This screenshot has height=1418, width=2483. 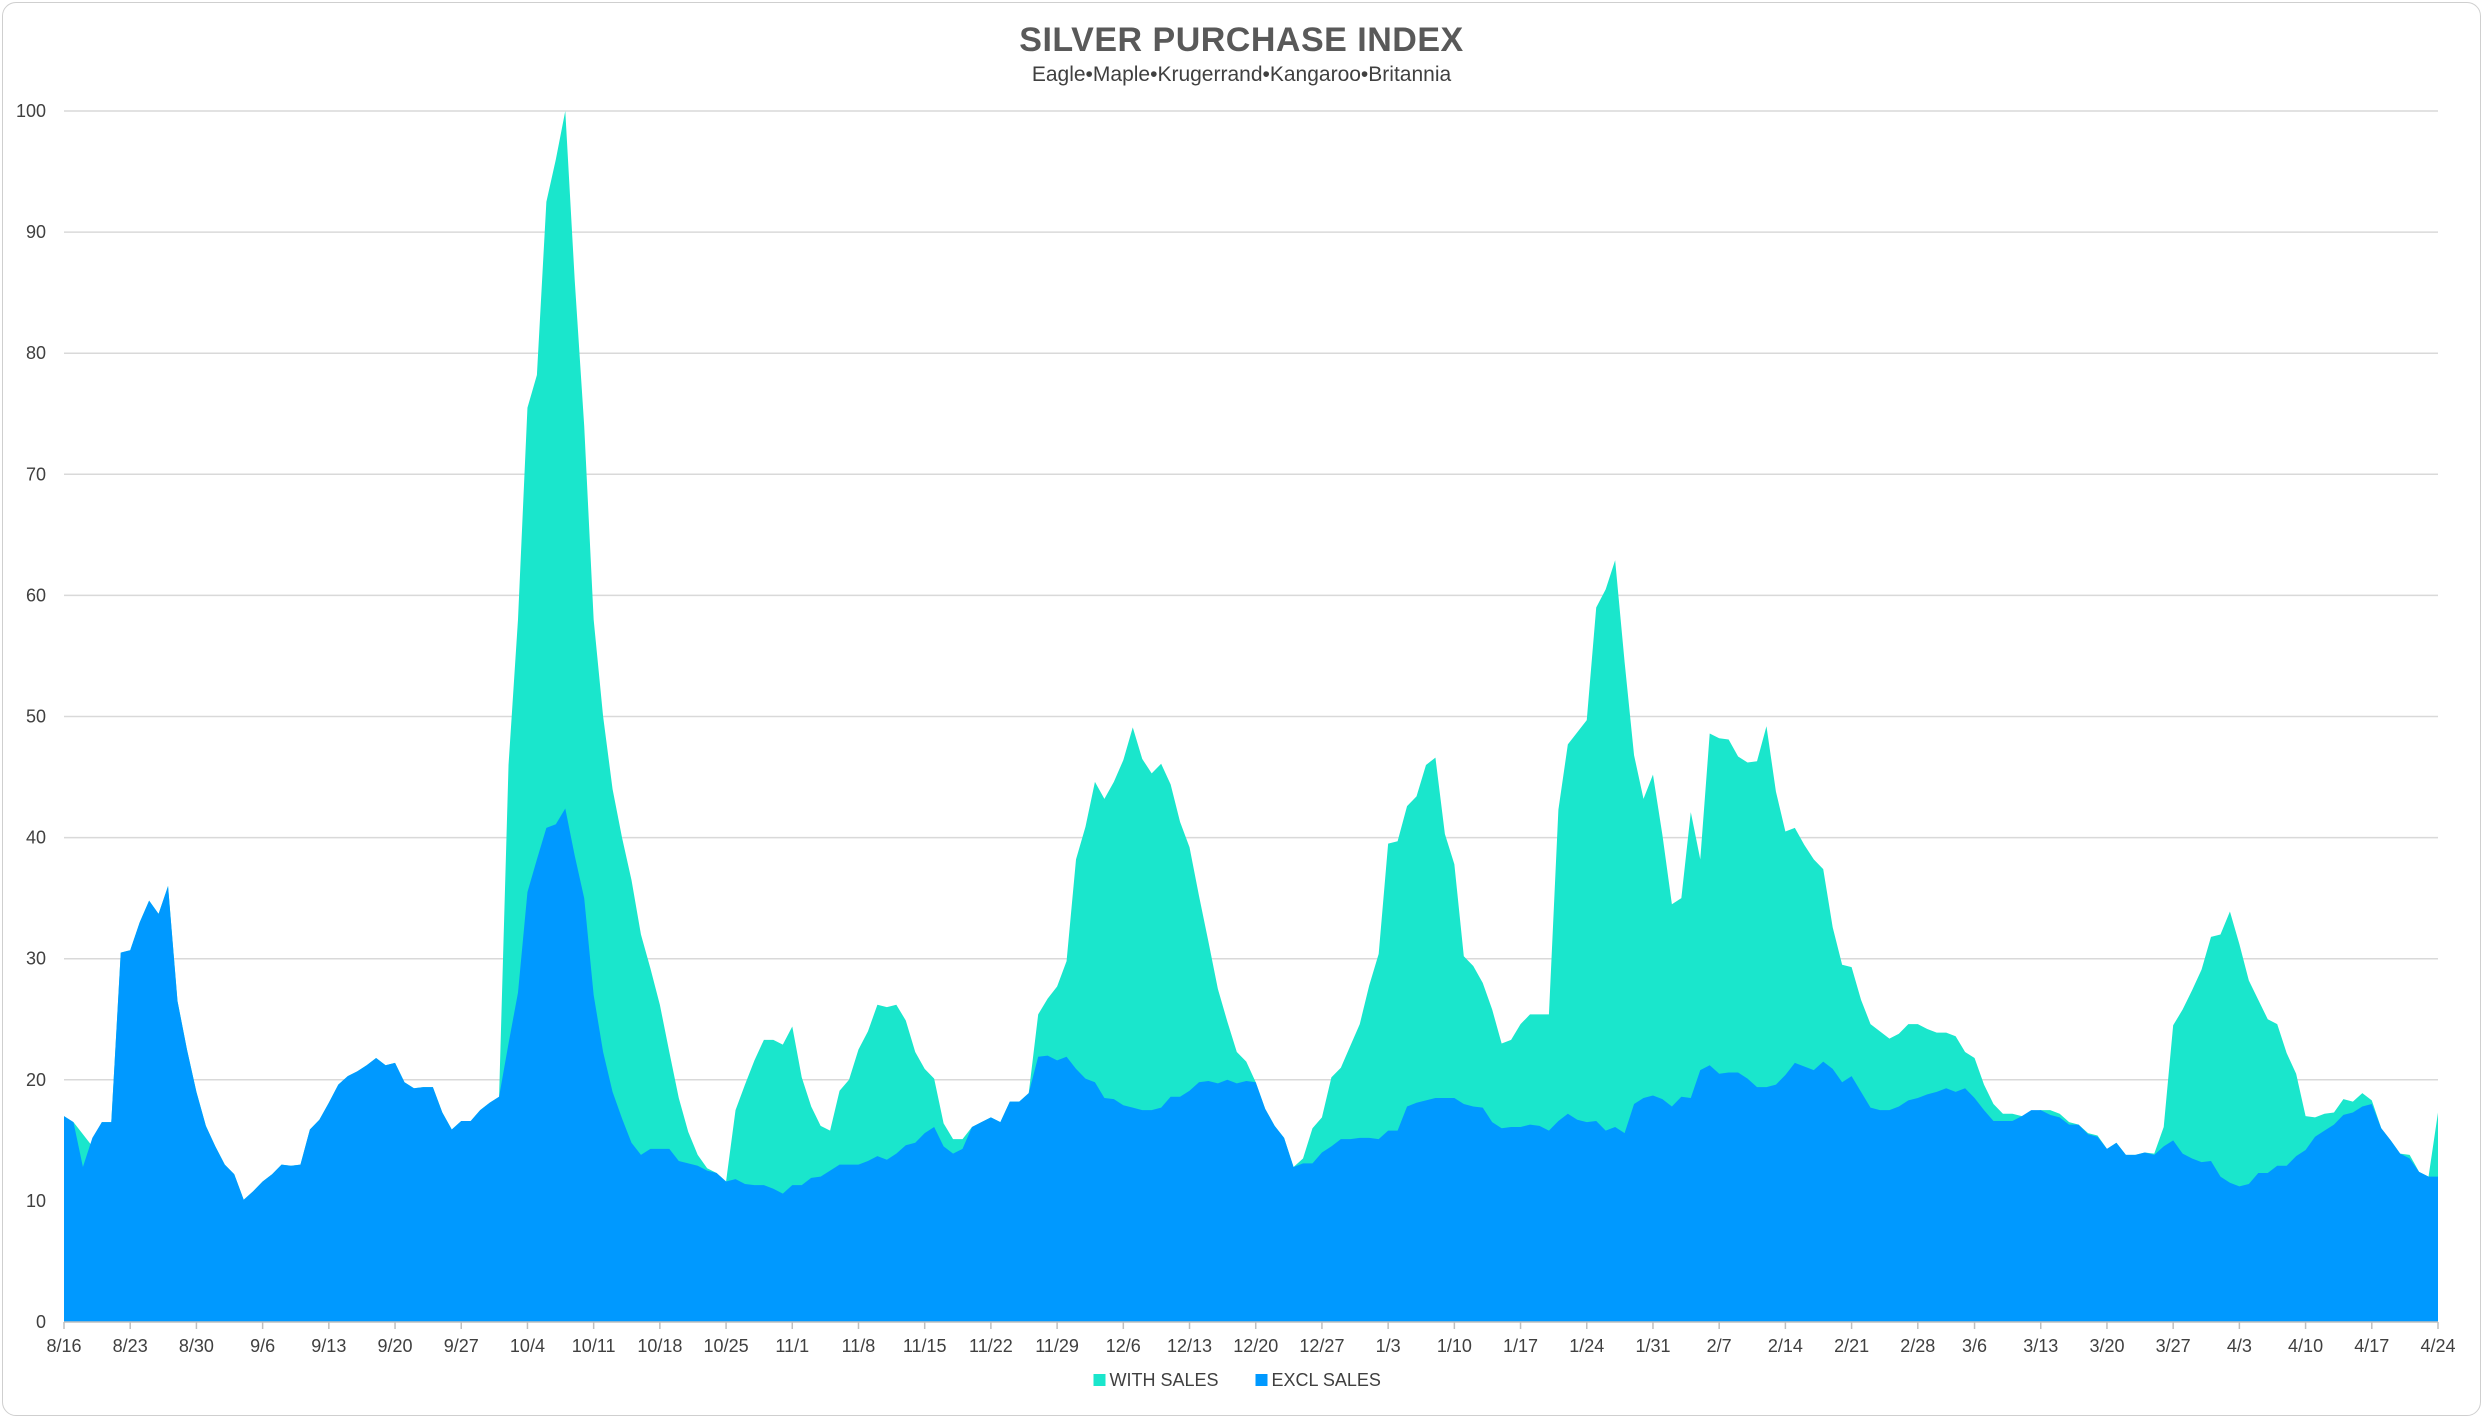 I want to click on x-tick-label: 1/31, so click(x=1652, y=1346).